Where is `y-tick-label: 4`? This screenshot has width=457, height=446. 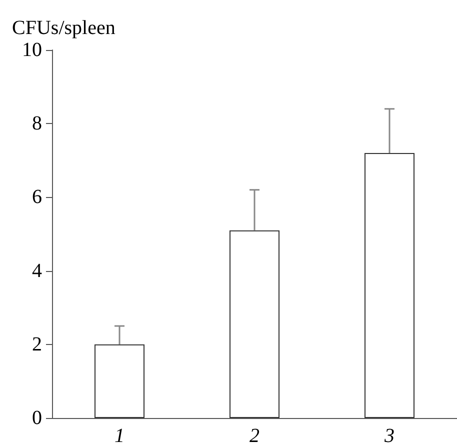 y-tick-label: 4 is located at coordinates (37, 271).